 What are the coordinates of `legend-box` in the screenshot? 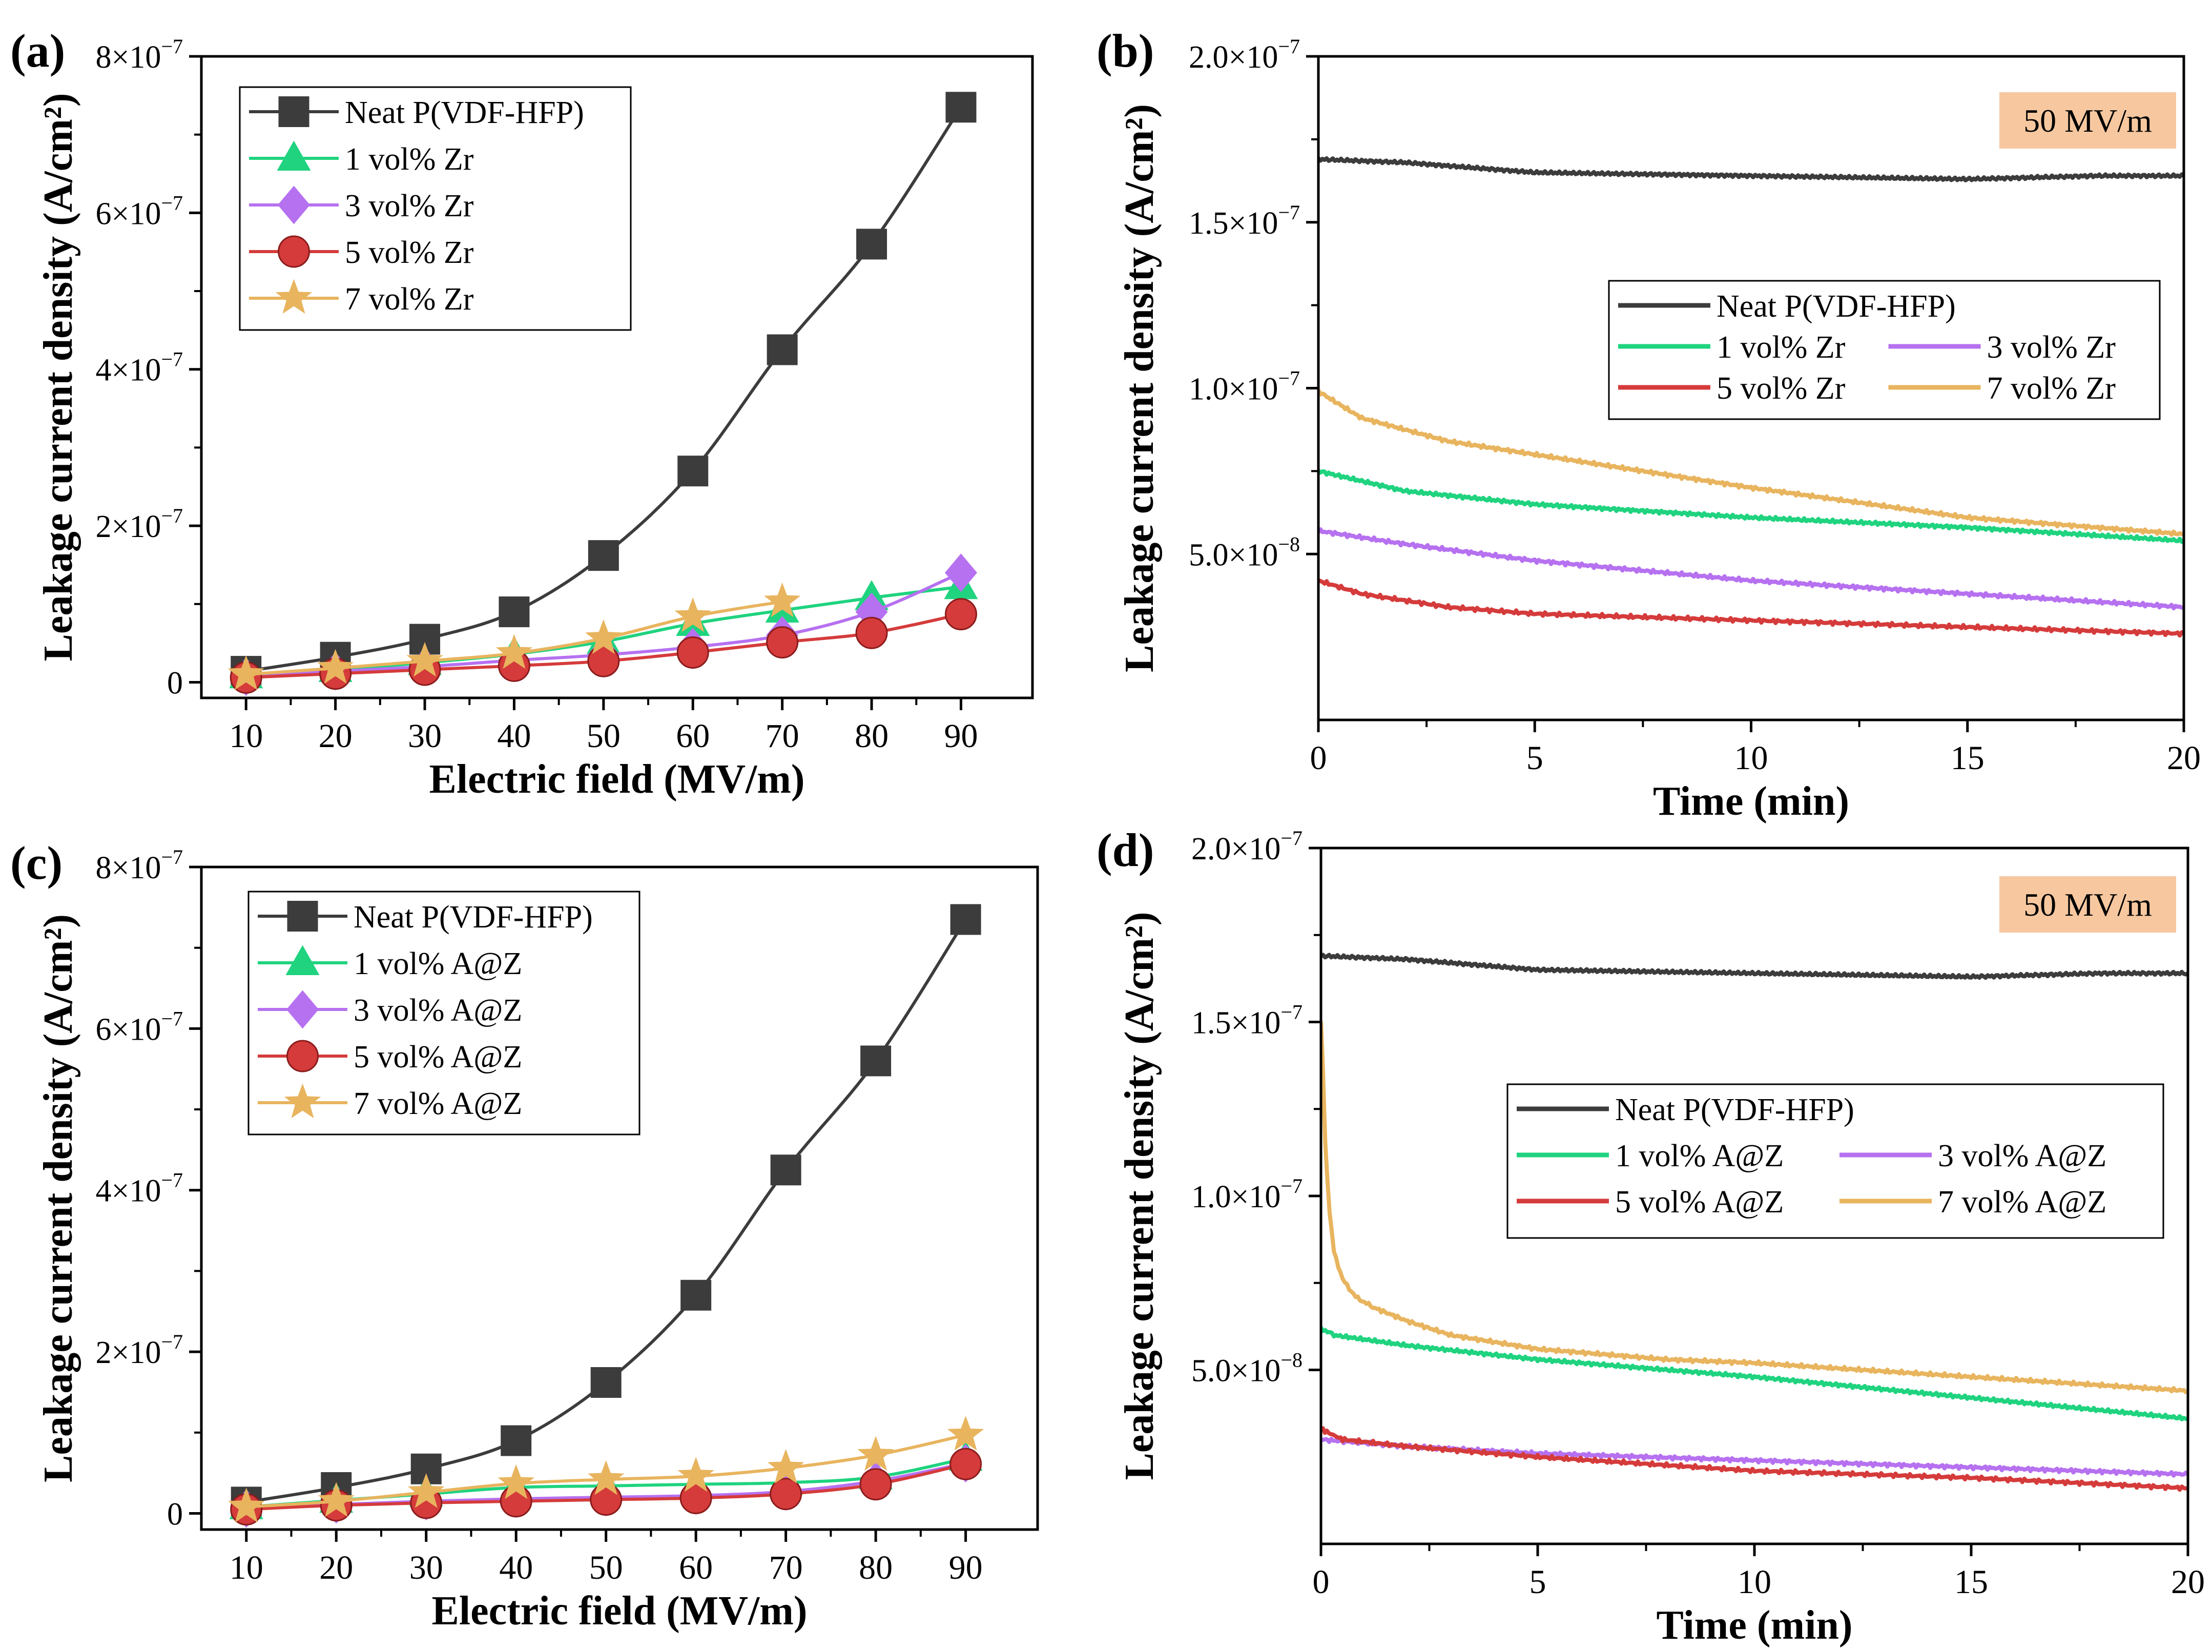 It's located at (1835, 1161).